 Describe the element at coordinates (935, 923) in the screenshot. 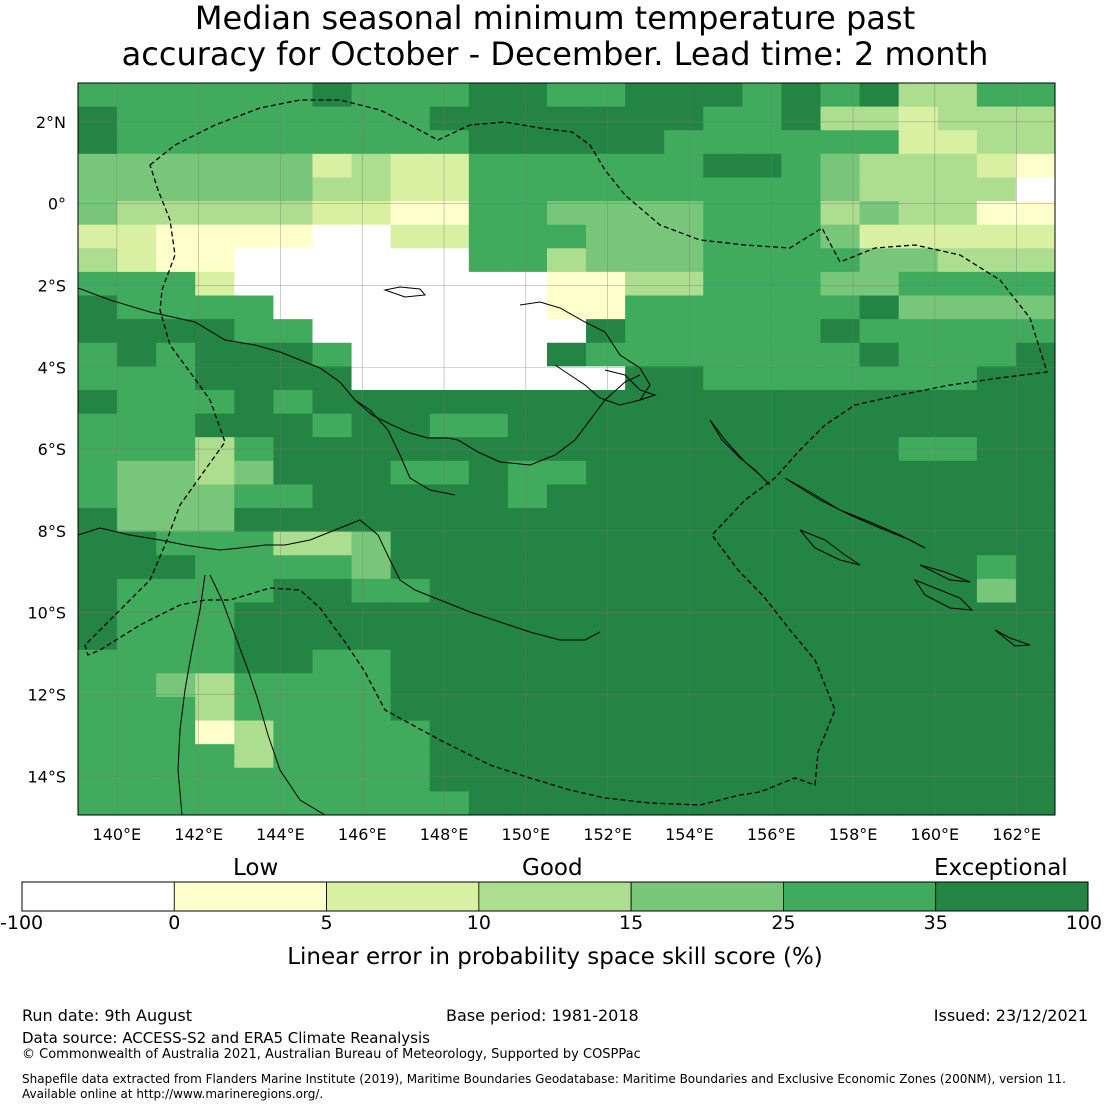

I see `colorbar-tick-label: 35` at that location.